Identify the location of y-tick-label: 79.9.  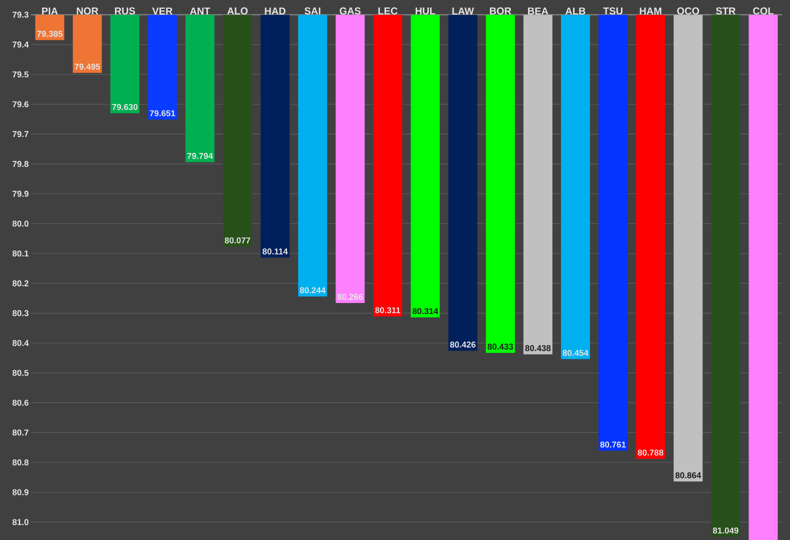
(20, 193).